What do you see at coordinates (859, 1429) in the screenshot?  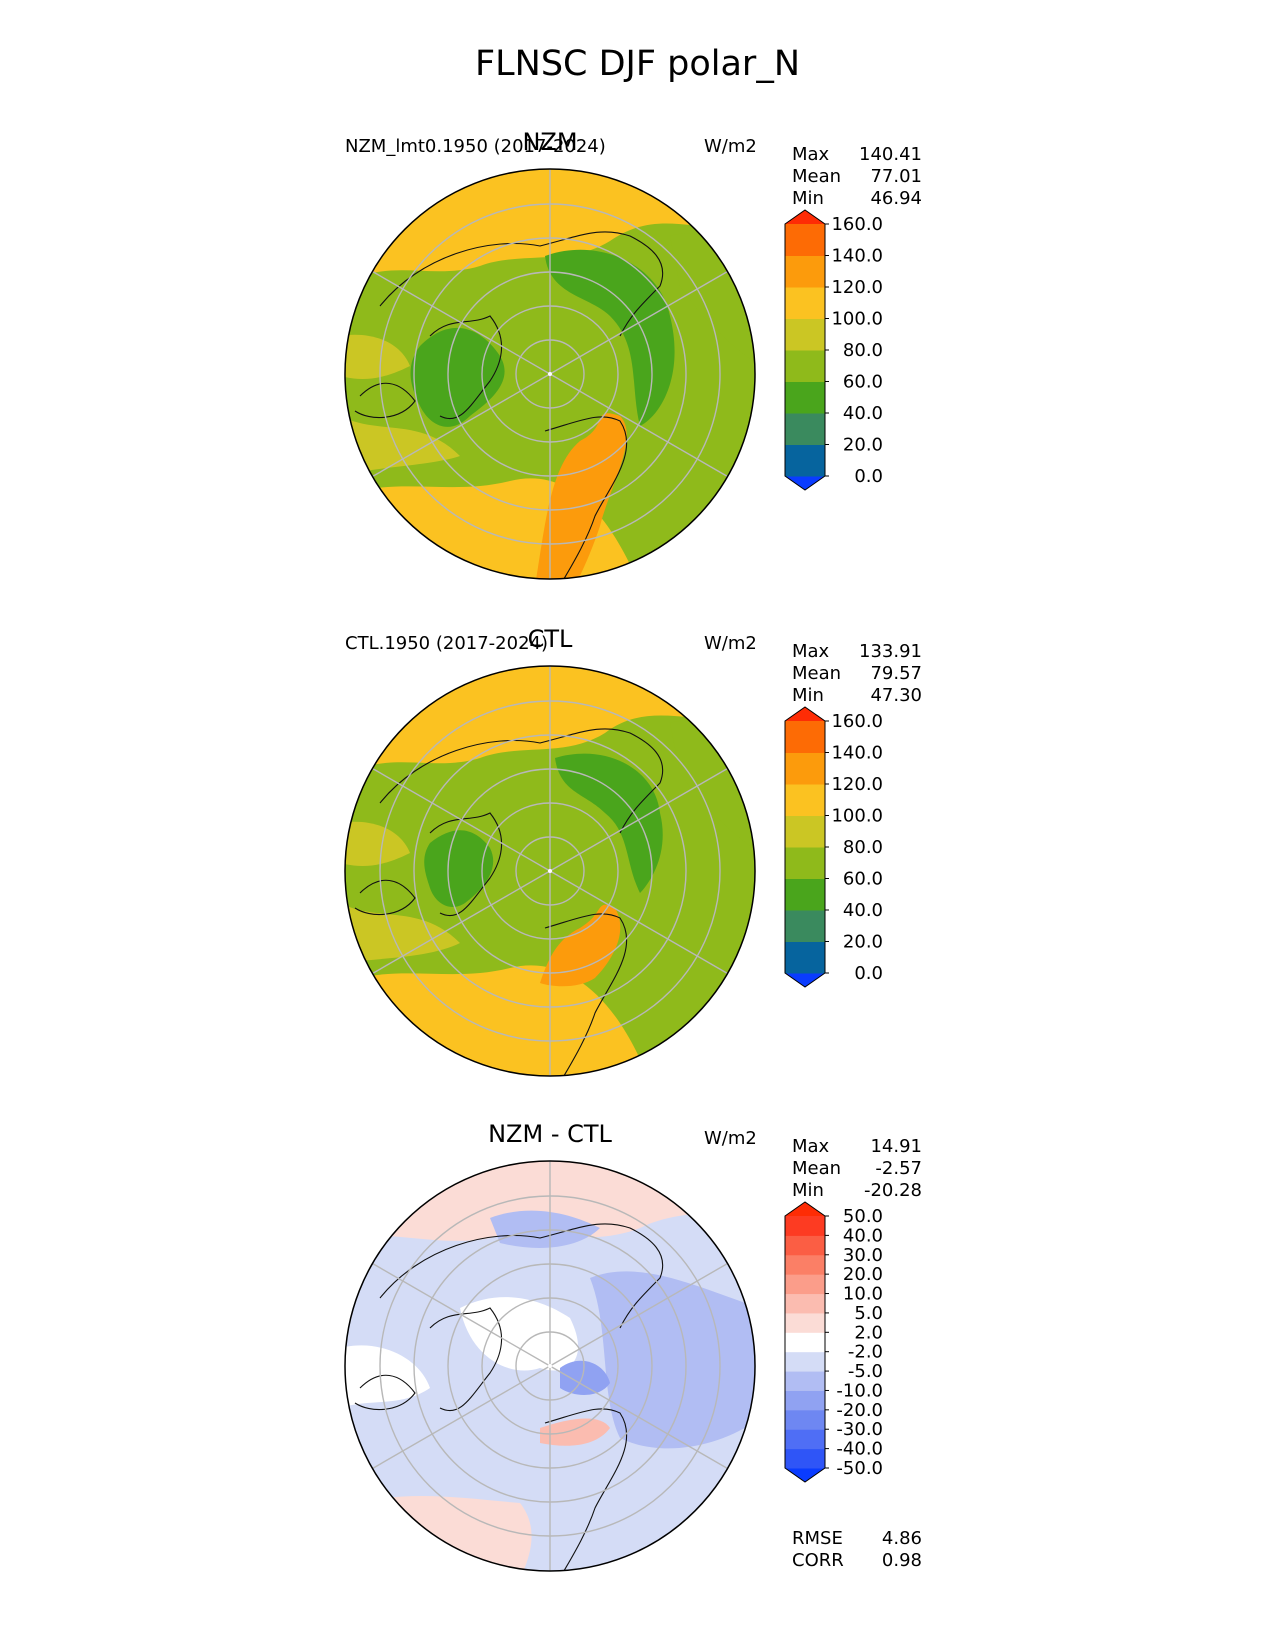 I see `colorbar-tick-label: -30.0` at bounding box center [859, 1429].